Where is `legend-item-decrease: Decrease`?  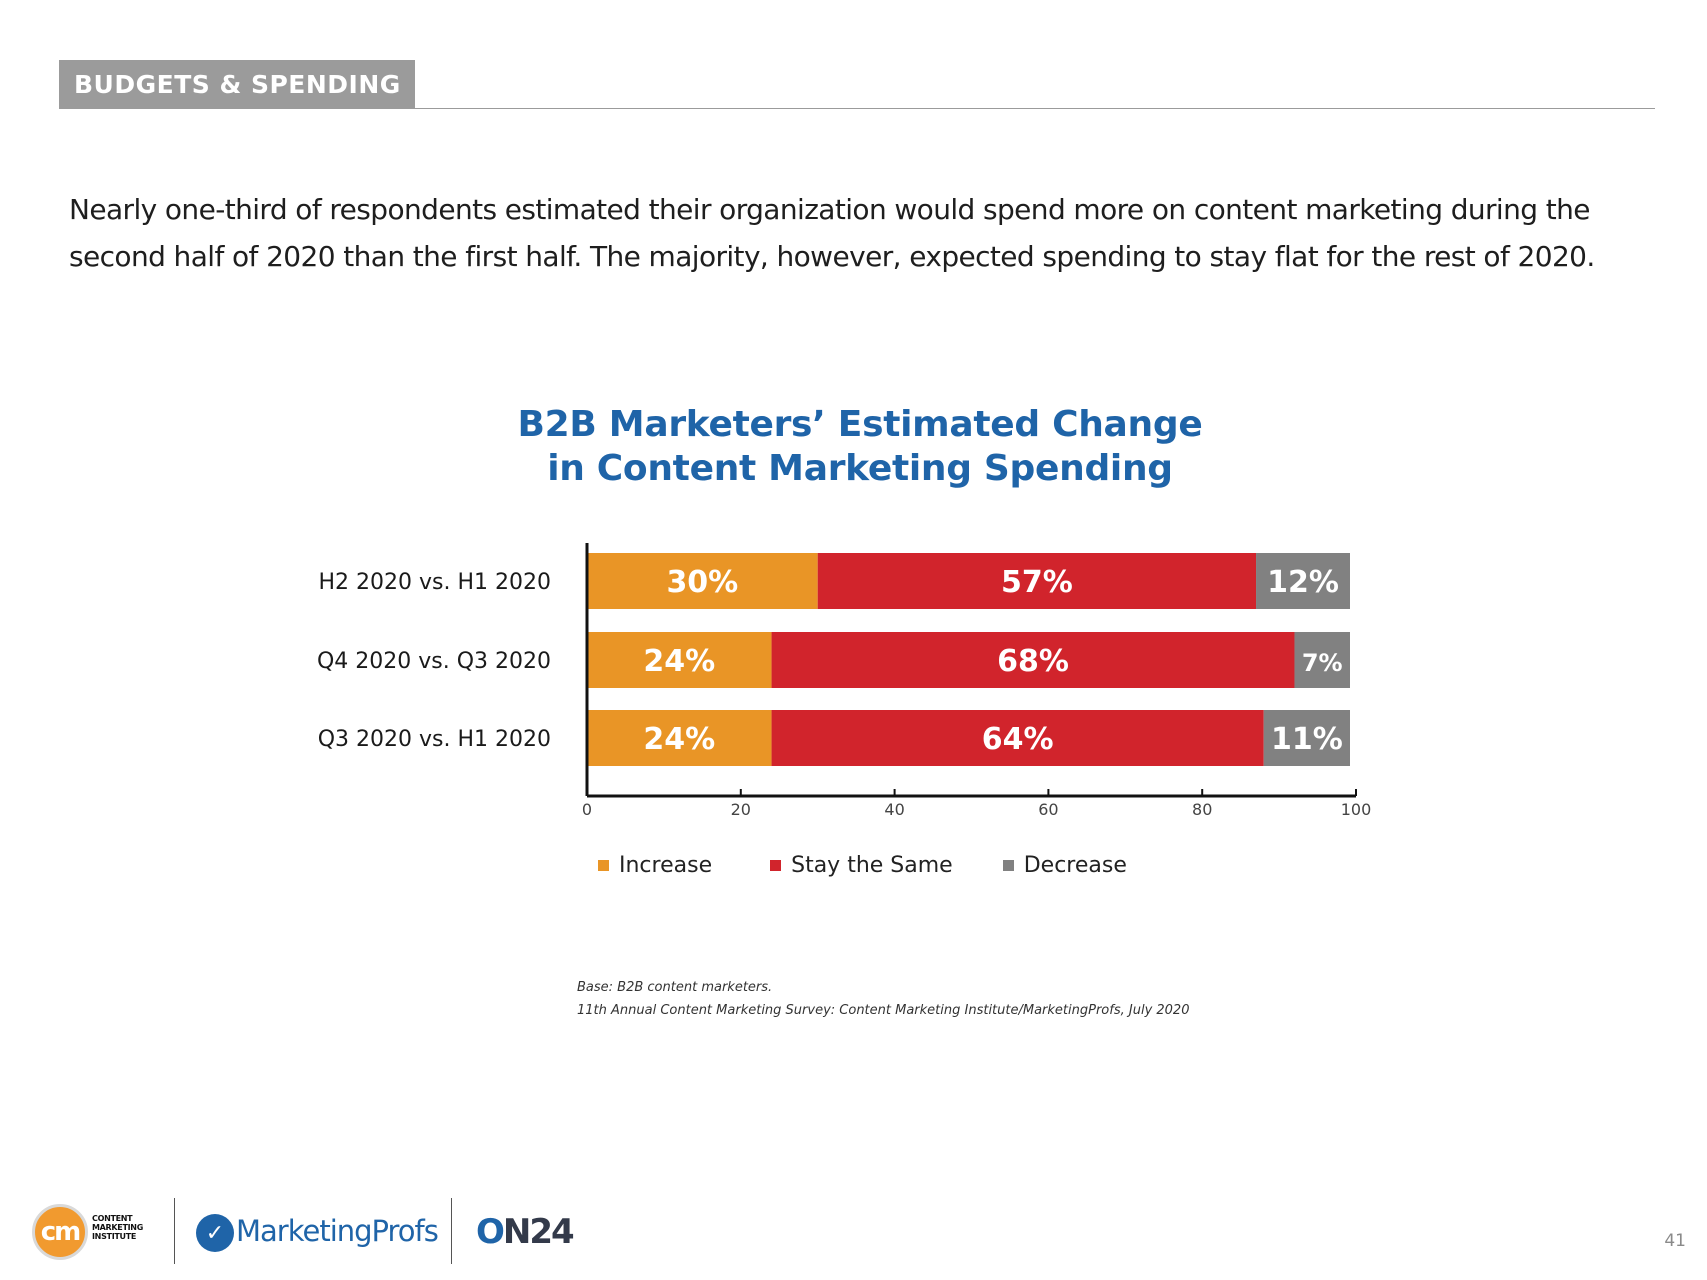
legend-item-decrease: Decrease is located at coordinates (1064, 865).